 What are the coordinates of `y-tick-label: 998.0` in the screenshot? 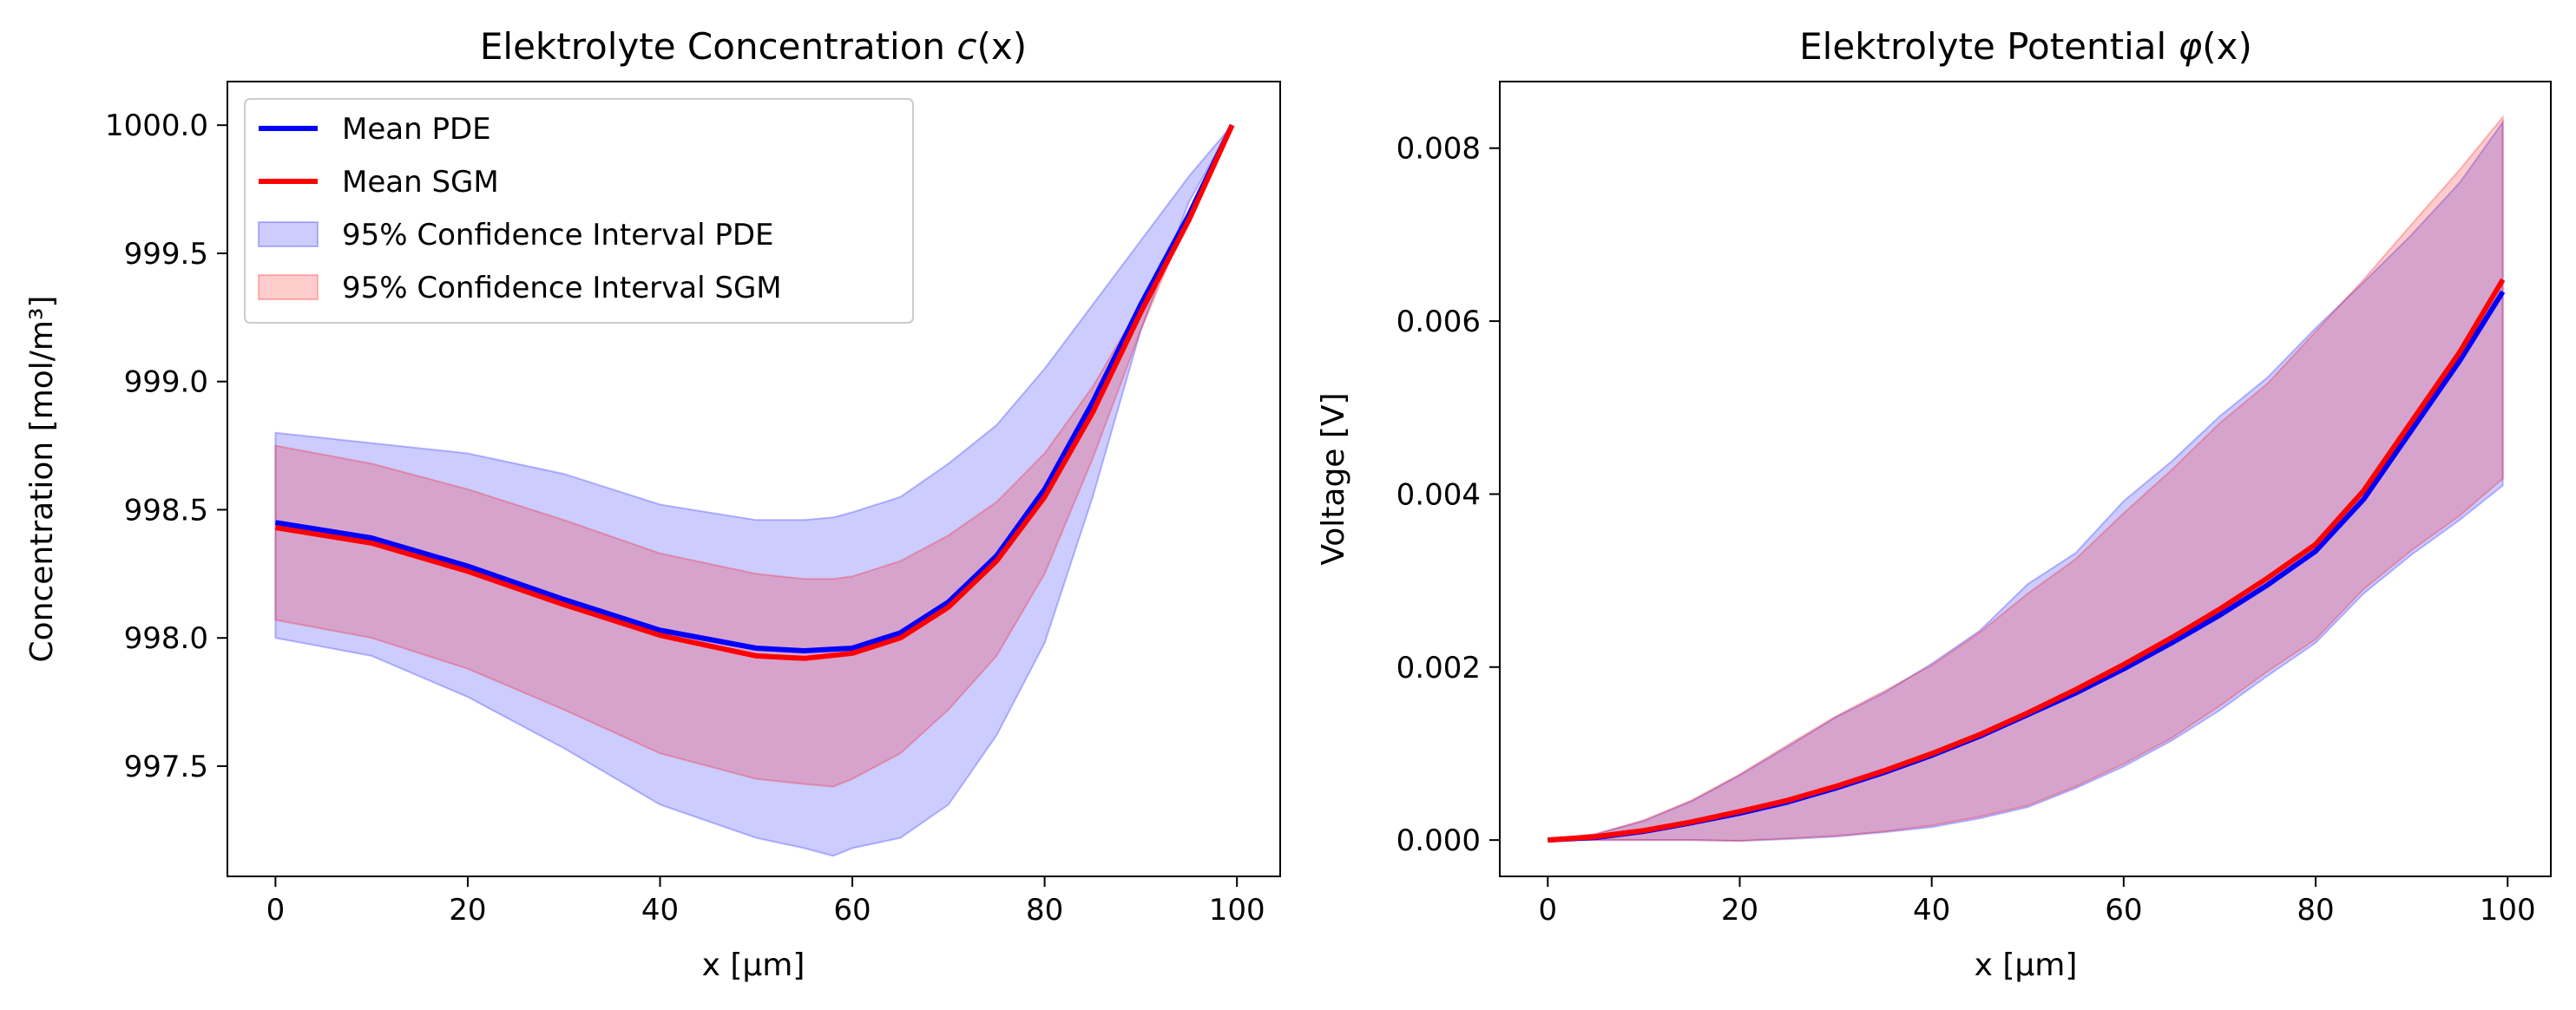 It's located at (166, 638).